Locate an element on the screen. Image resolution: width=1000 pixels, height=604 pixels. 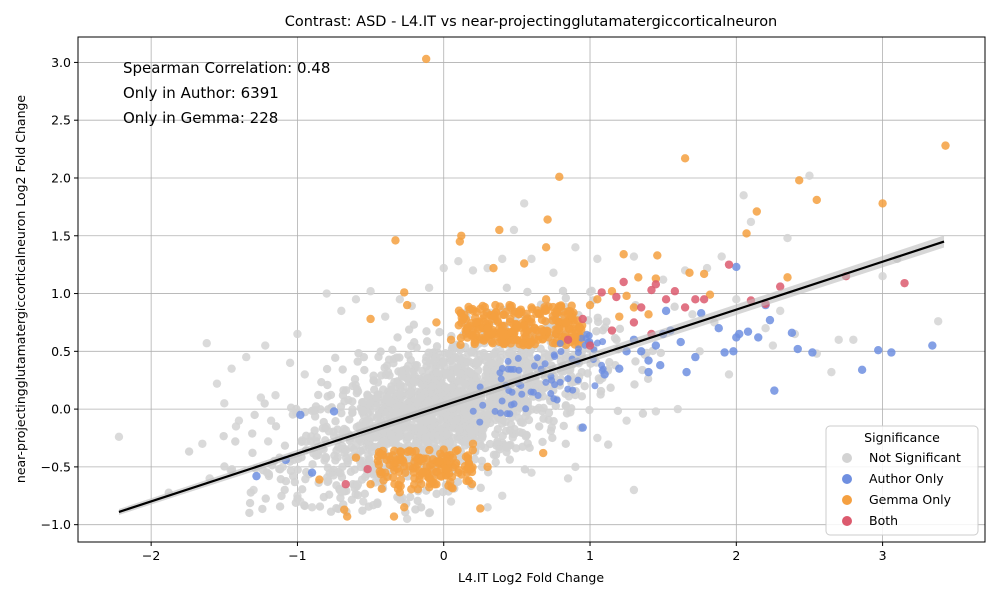
annotation-only-author: Only in Author: 6391 is located at coordinates (201, 93).